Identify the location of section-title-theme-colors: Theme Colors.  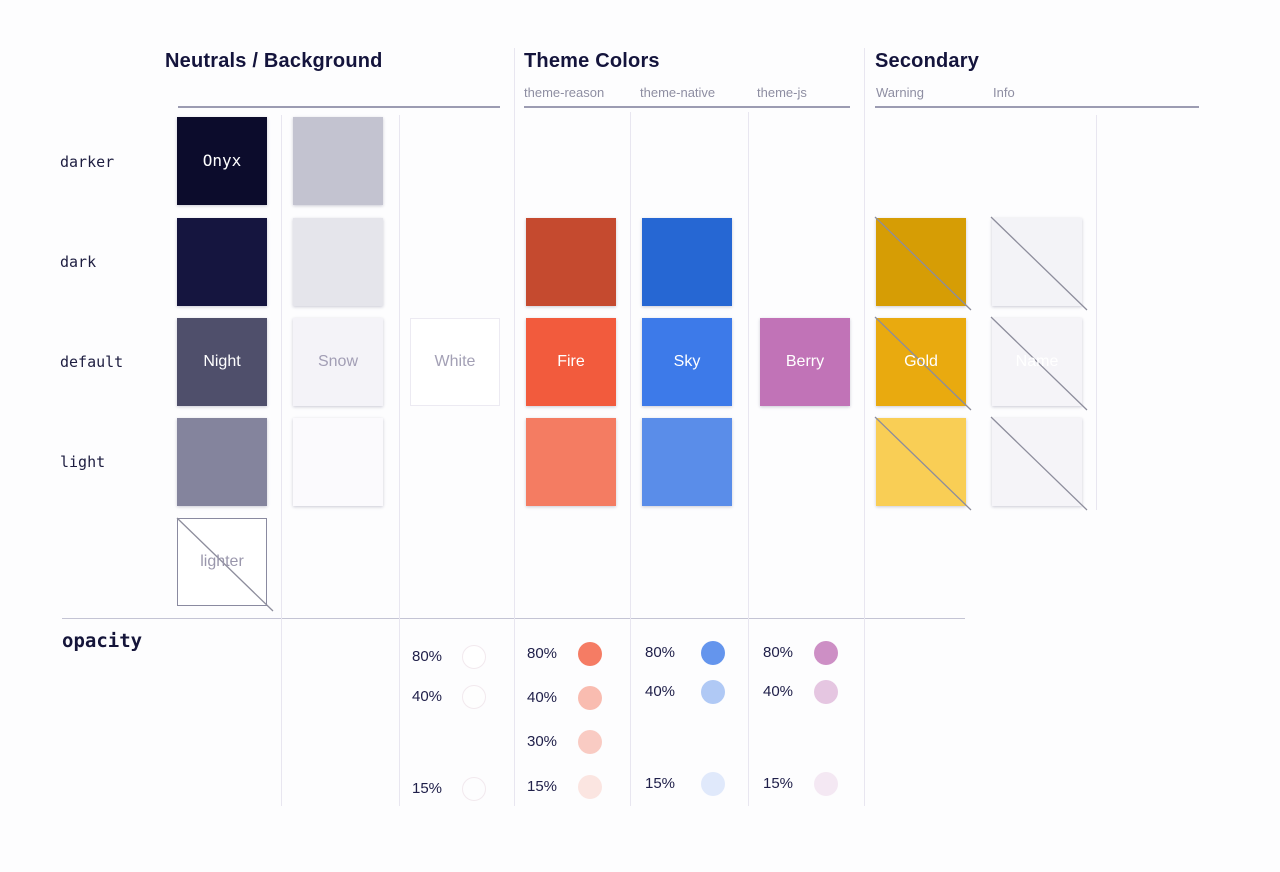
(592, 61).